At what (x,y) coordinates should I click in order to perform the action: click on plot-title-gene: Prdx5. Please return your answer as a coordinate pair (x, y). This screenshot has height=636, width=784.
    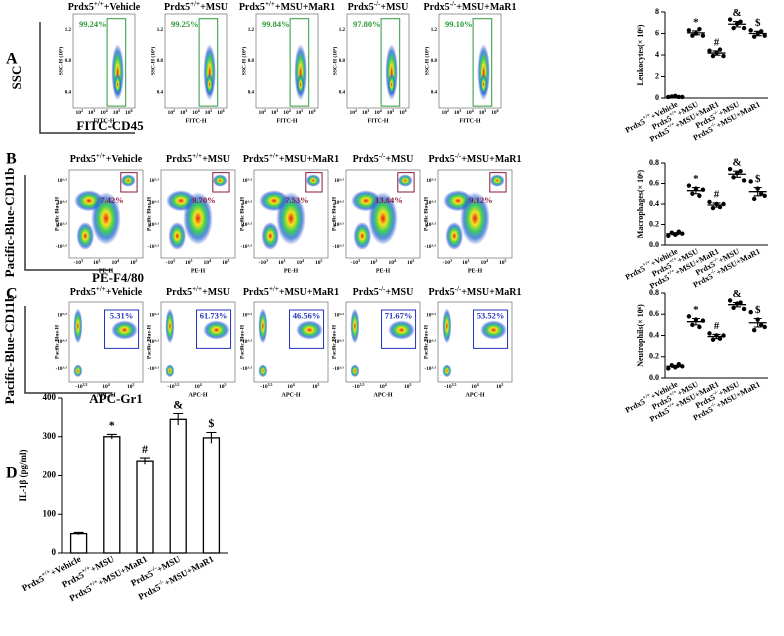
    Looking at the image, I should click on (366, 159).